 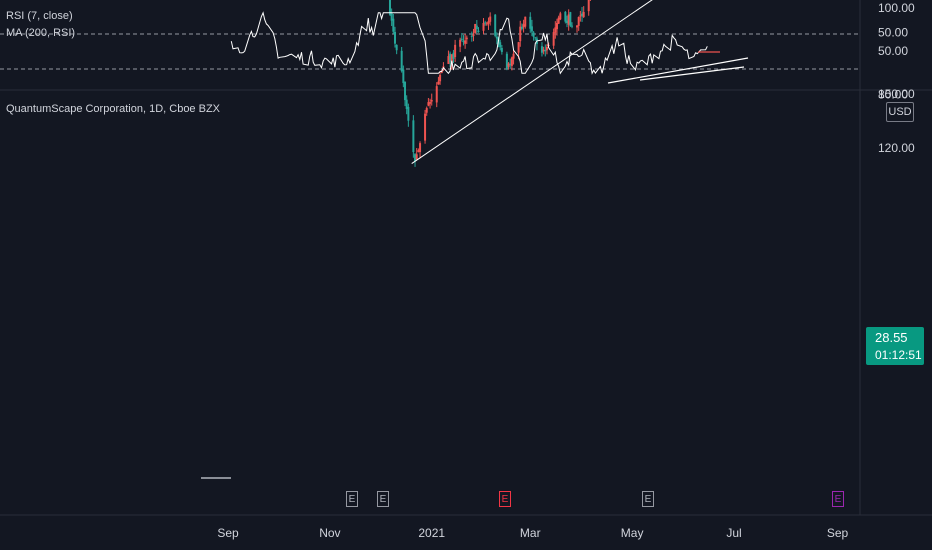 What do you see at coordinates (41, 33) in the screenshot?
I see `ma-legend-label: MA (200, RSI)` at bounding box center [41, 33].